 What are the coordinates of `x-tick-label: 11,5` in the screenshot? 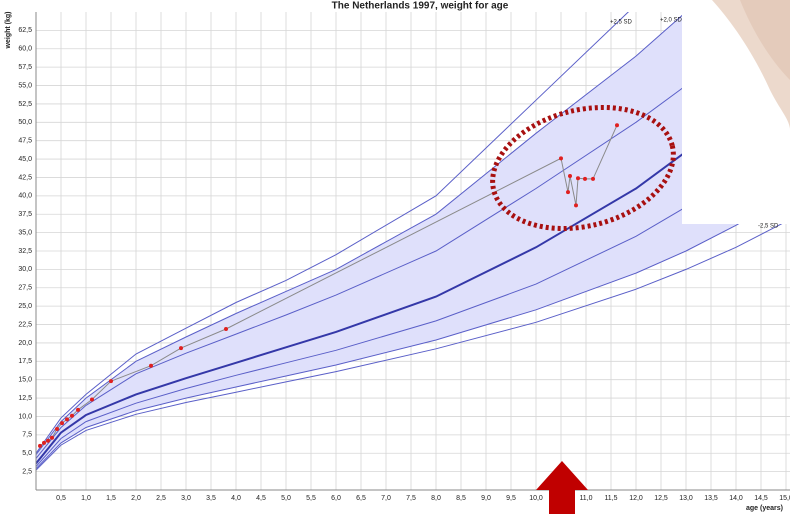 It's located at (610, 498).